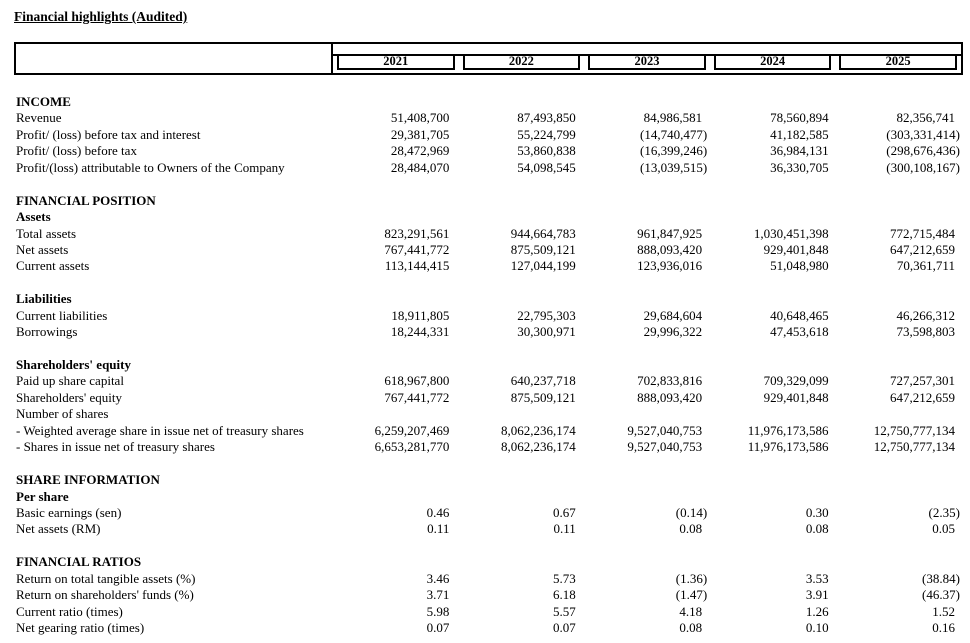  Describe the element at coordinates (44, 299) in the screenshot. I see `row-label: Liabilities` at that location.